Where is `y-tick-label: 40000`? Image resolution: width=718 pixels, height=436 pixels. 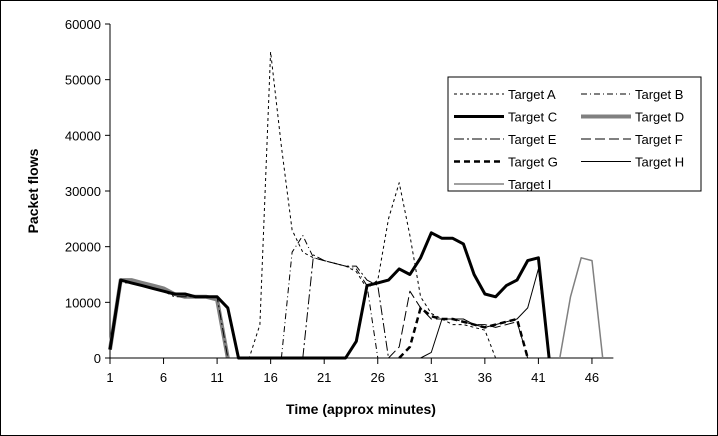 y-tick-label: 40000 is located at coordinates (83, 135).